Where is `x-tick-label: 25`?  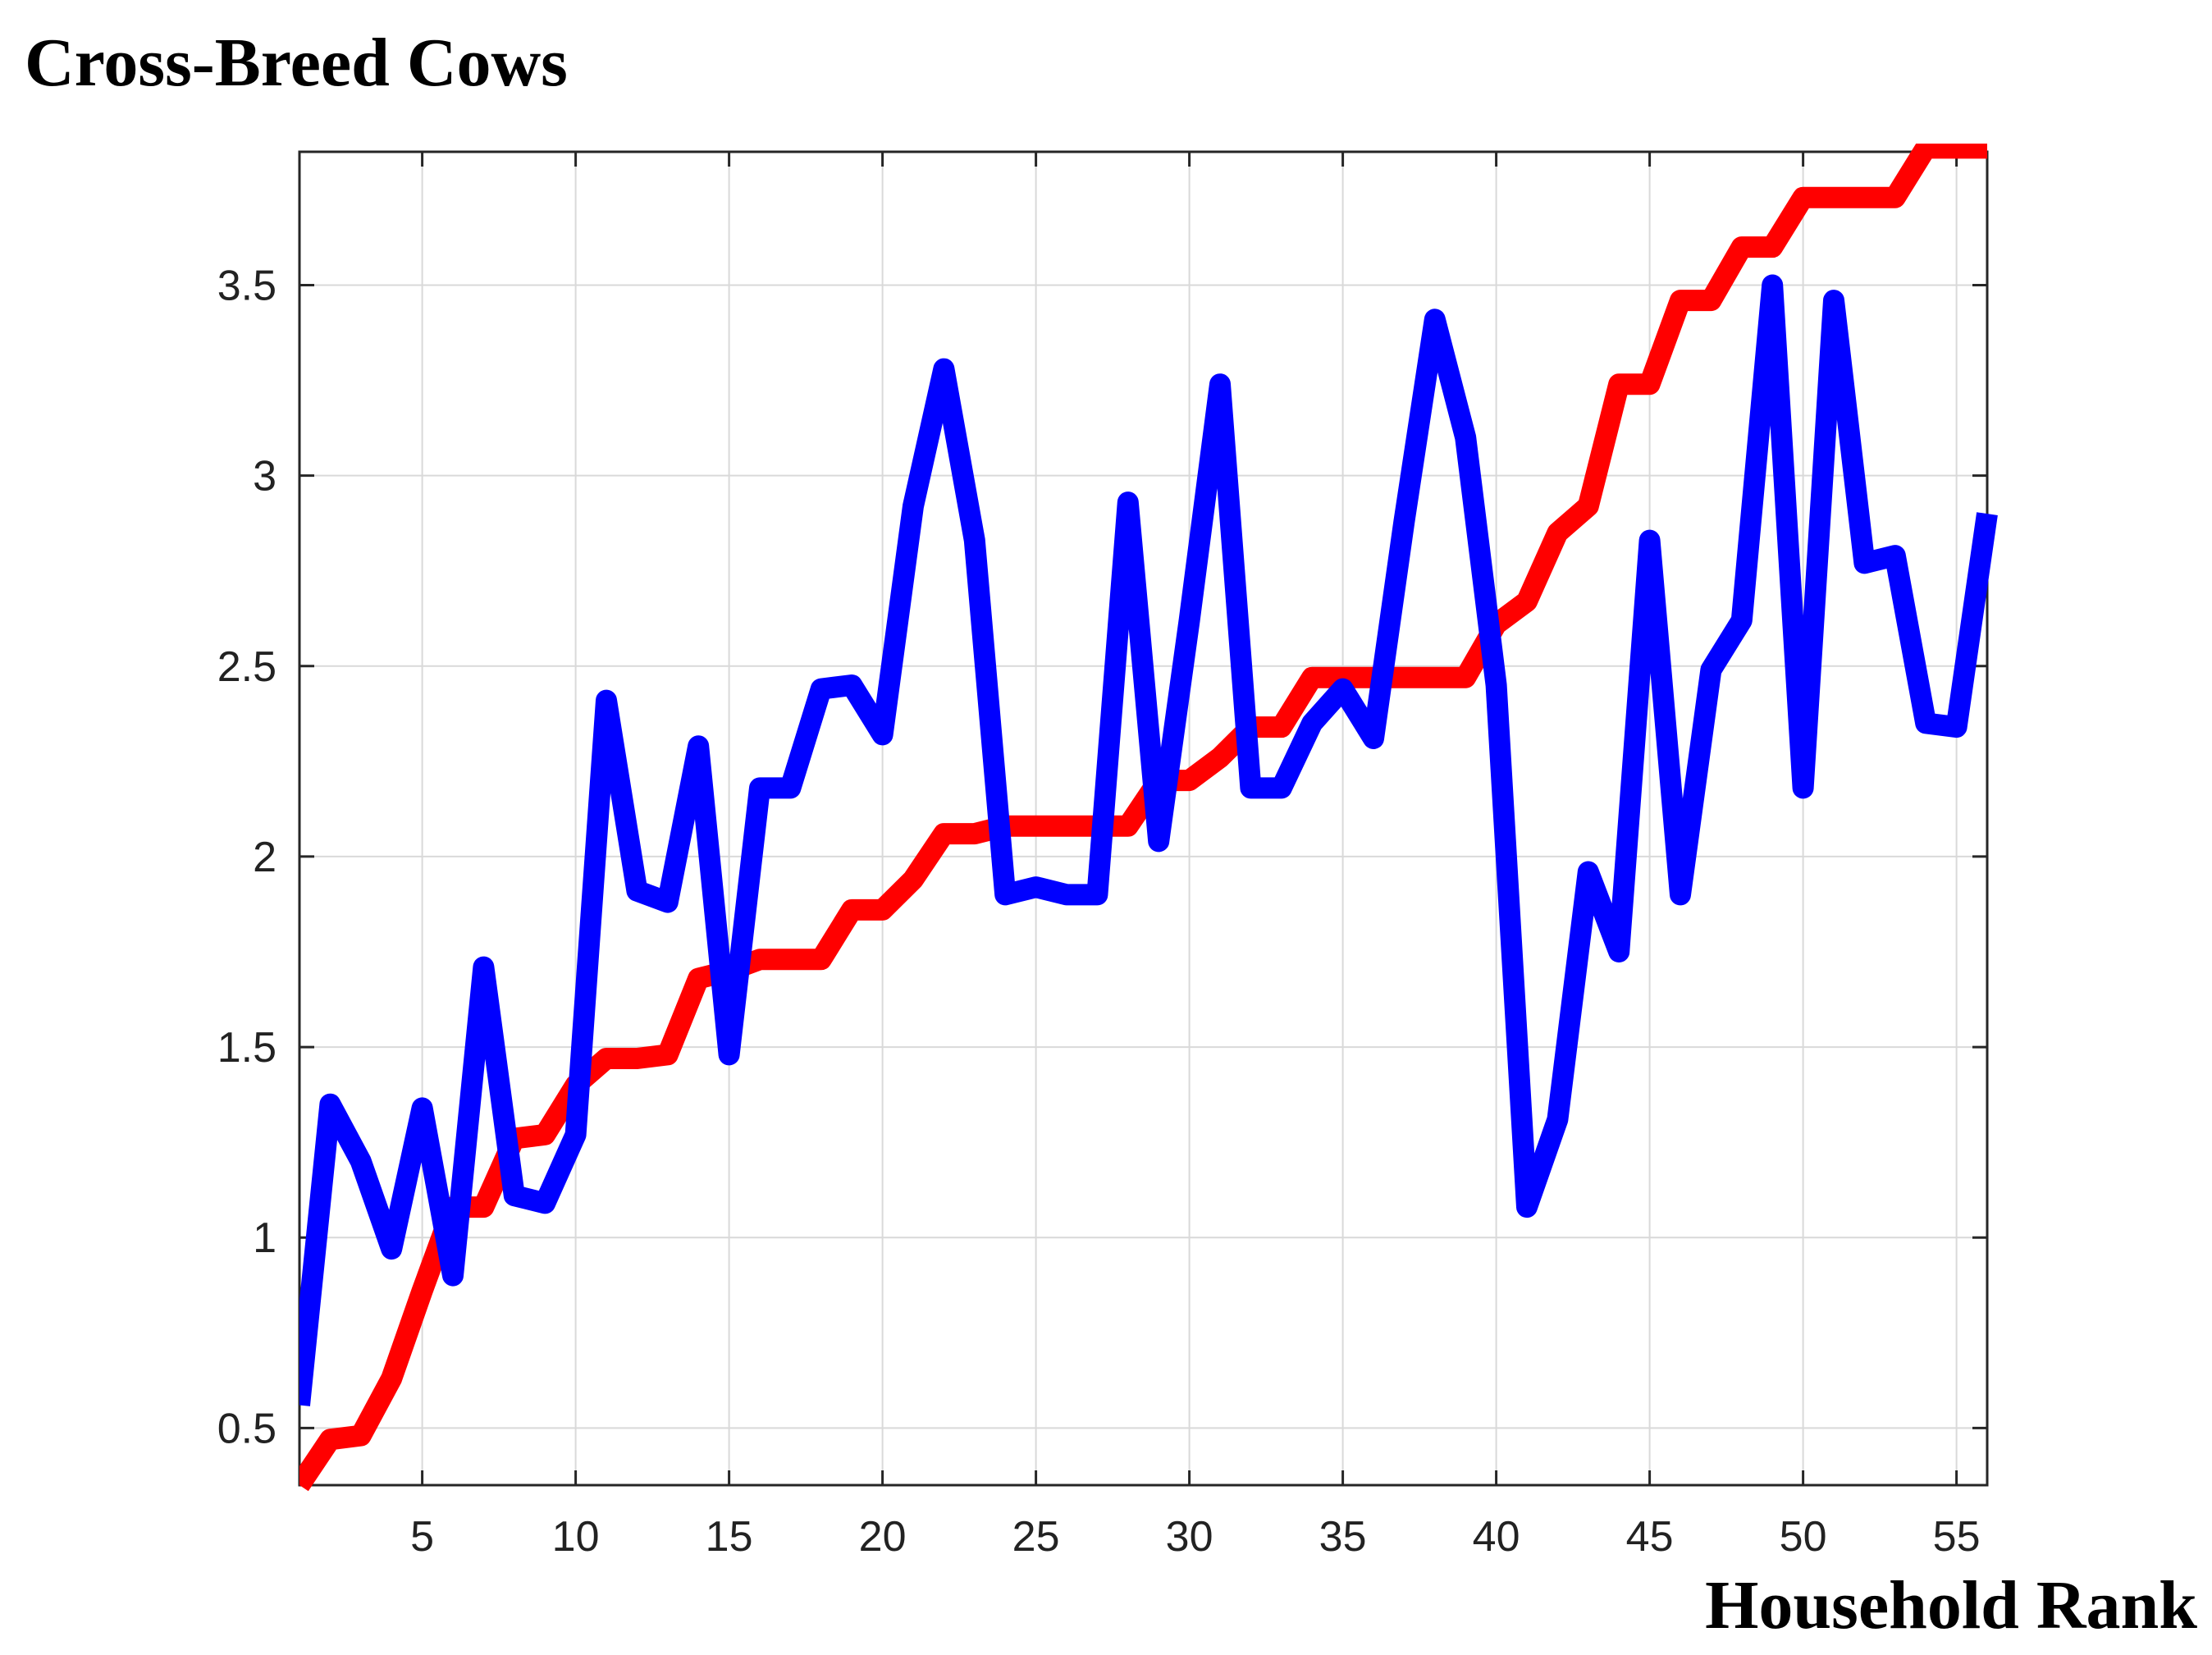 x-tick-label: 25 is located at coordinates (1036, 1537).